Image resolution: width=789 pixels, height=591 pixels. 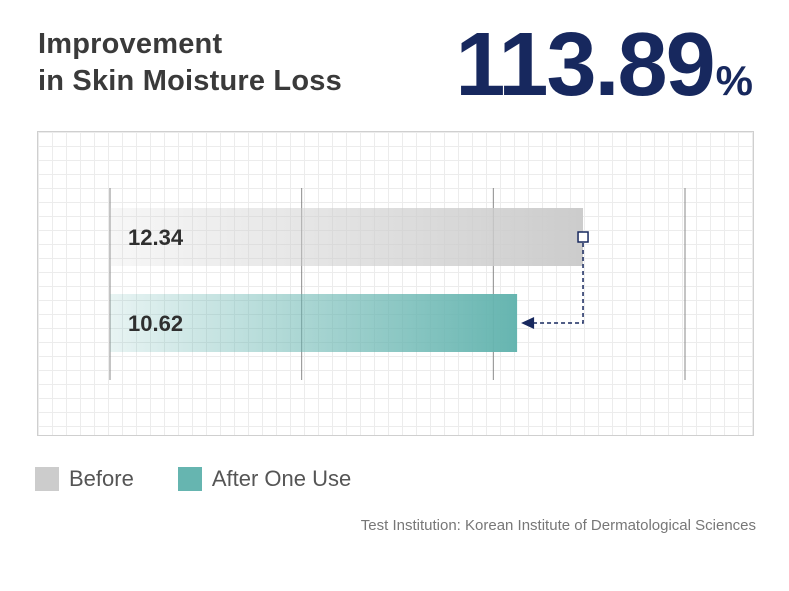 What do you see at coordinates (281, 478) in the screenshot?
I see `legend-label-after: After One Use` at bounding box center [281, 478].